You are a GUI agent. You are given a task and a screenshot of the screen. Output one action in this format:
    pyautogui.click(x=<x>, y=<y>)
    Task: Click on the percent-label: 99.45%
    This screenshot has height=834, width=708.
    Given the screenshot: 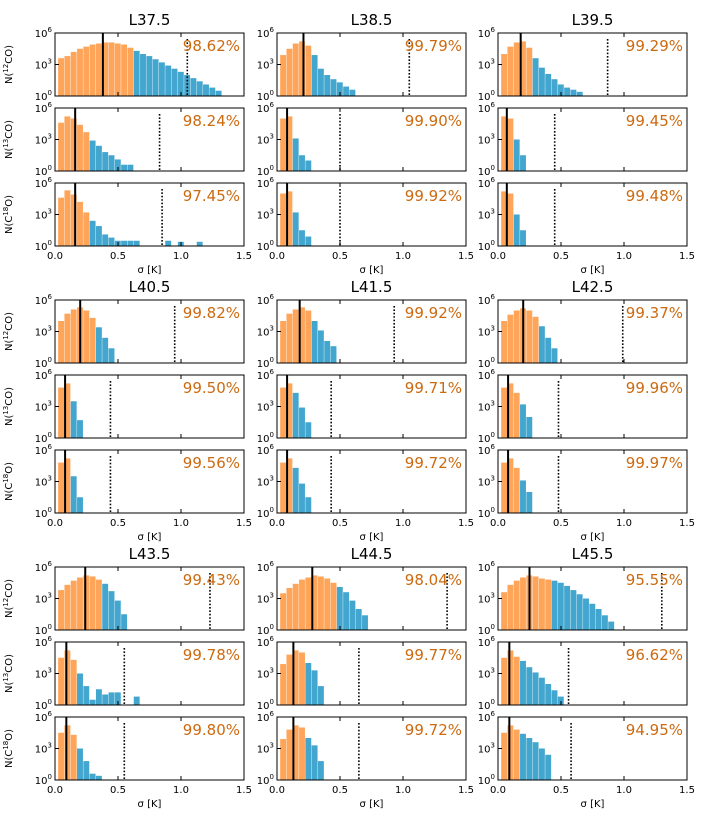 What is the action you would take?
    pyautogui.click(x=654, y=121)
    